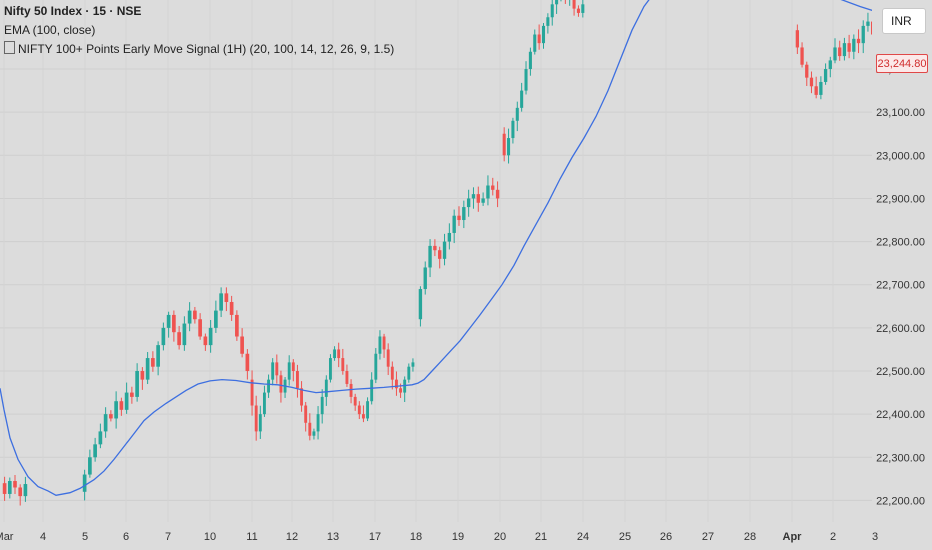  Describe the element at coordinates (168, 537) in the screenshot. I see `time-tick-label: 7` at that location.